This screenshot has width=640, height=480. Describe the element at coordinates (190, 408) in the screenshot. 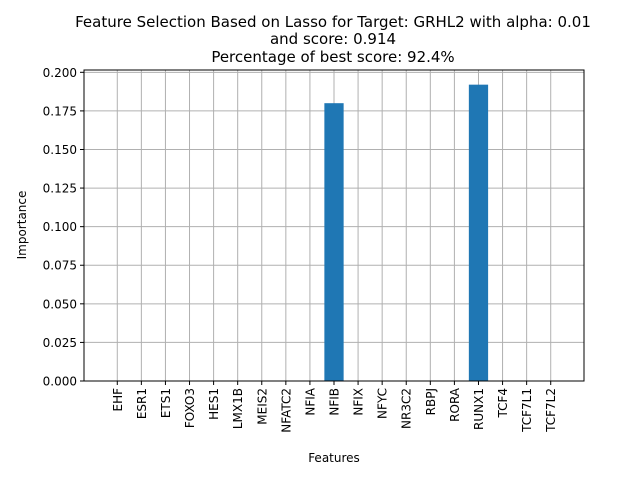

I see `x-tick-label: FOXO3` at that location.